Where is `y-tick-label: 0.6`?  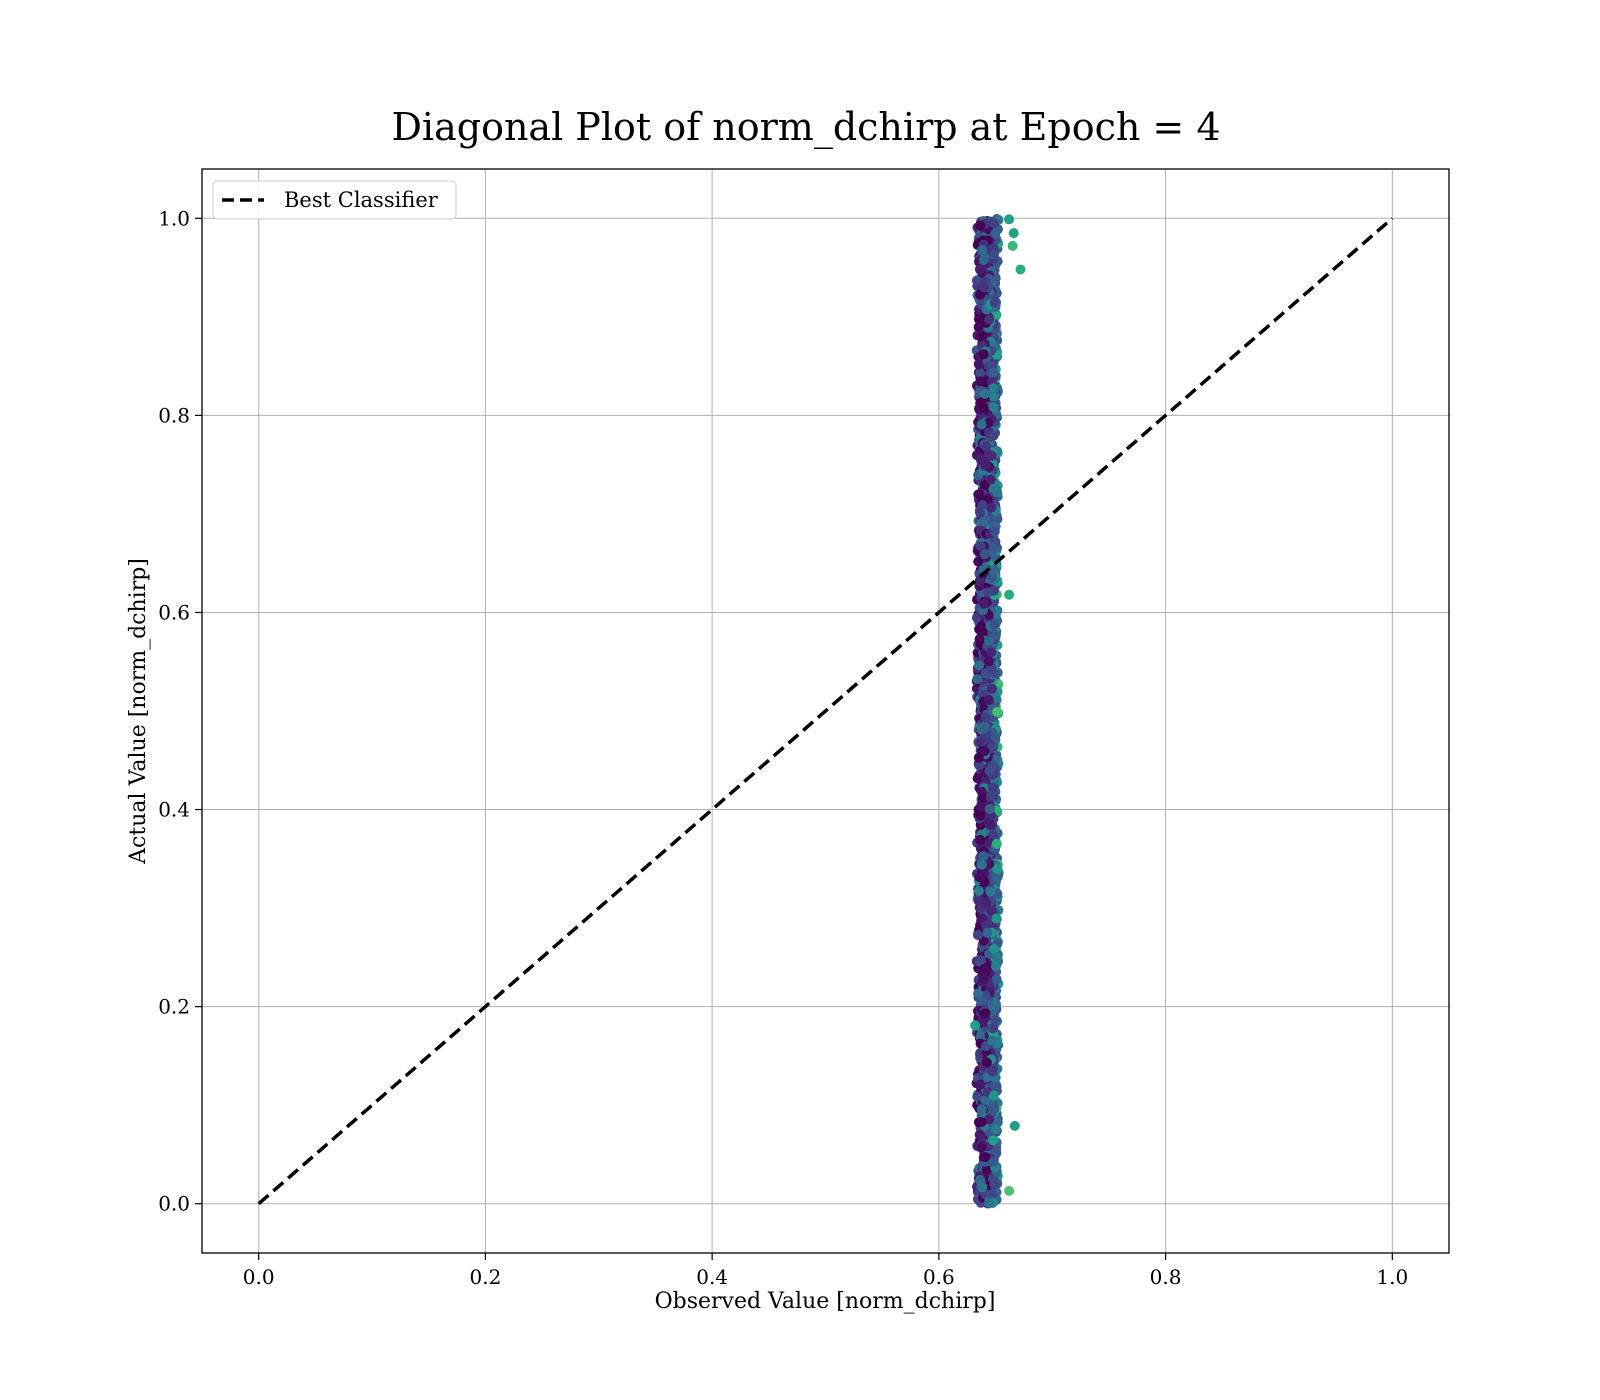 y-tick-label: 0.6 is located at coordinates (174, 612).